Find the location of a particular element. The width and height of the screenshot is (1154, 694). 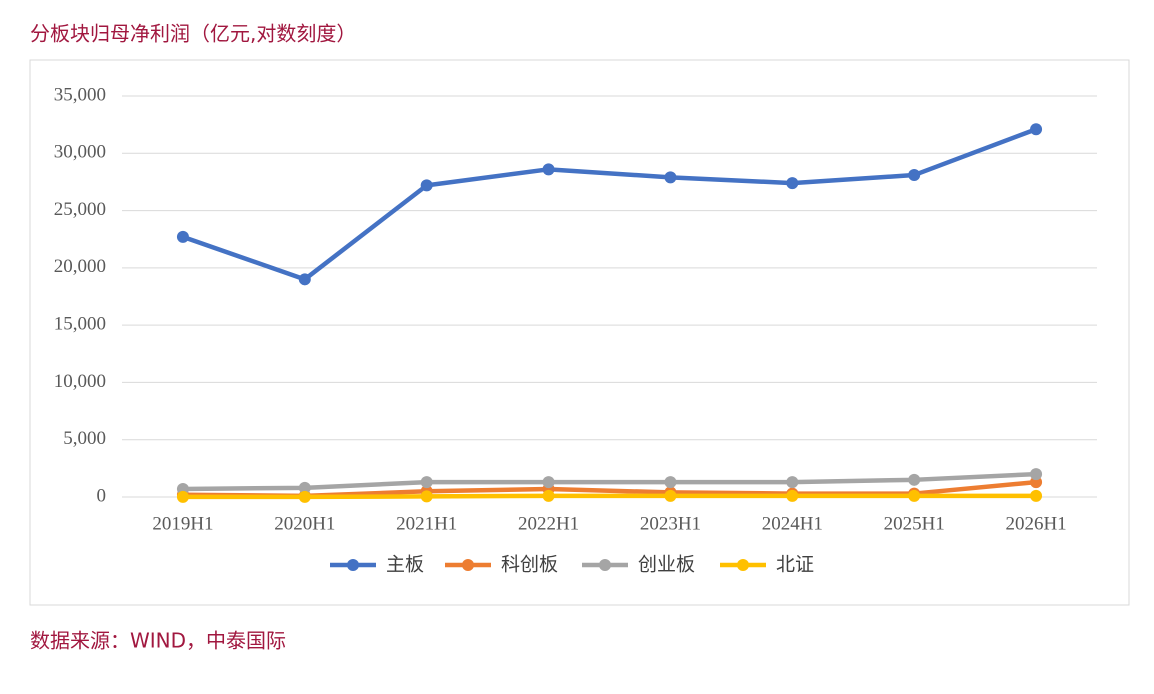

x-tick-label: 2022H1 is located at coordinates (548, 523).